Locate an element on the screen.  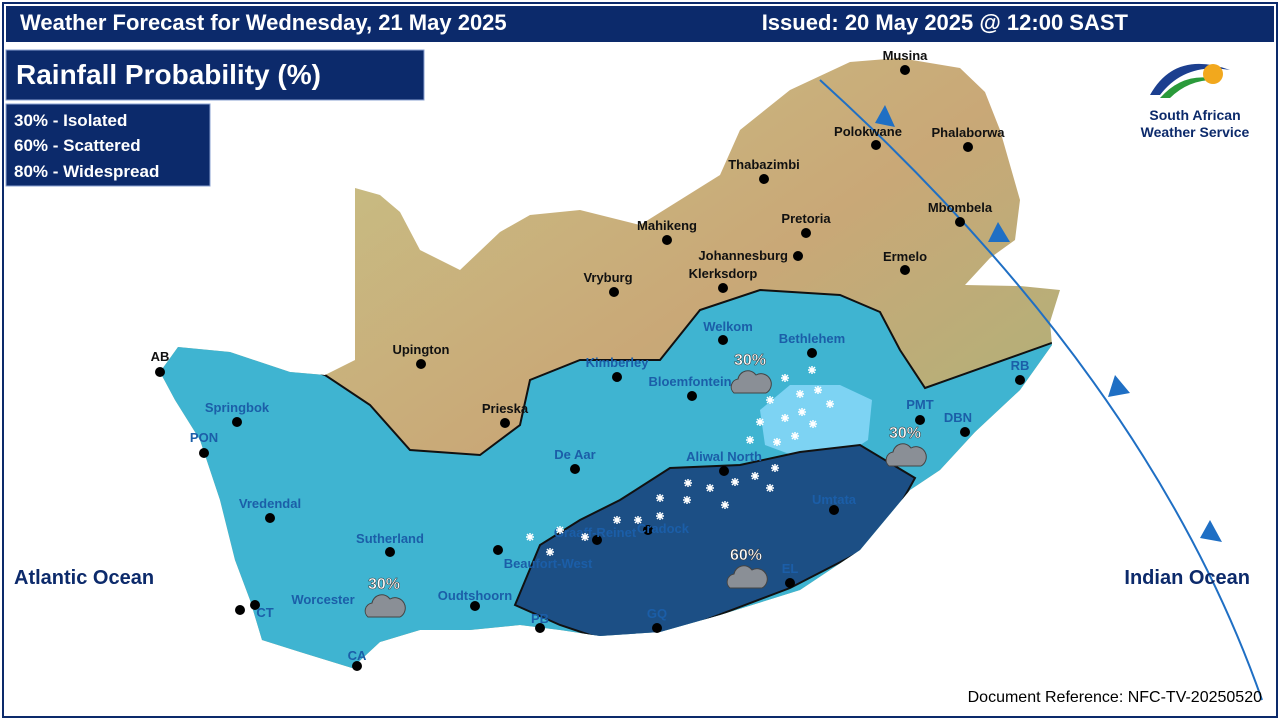
town-label: Prieska is located at coordinates (505, 408).